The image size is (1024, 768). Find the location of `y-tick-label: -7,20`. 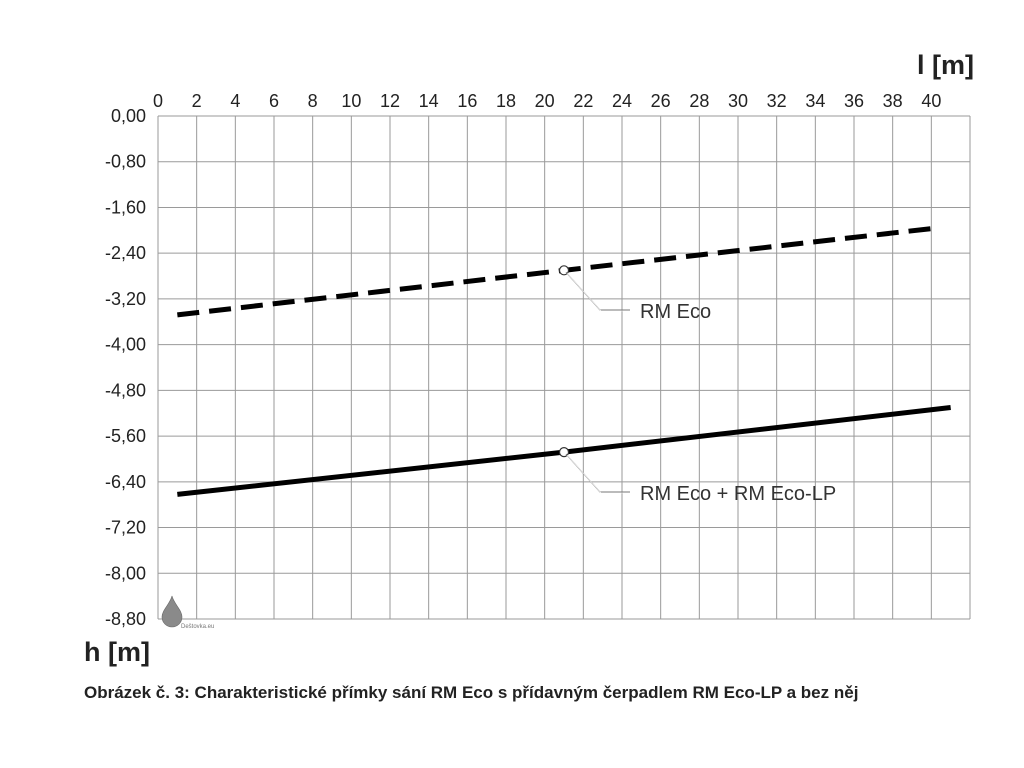

y-tick-label: -7,20 is located at coordinates (125, 528).